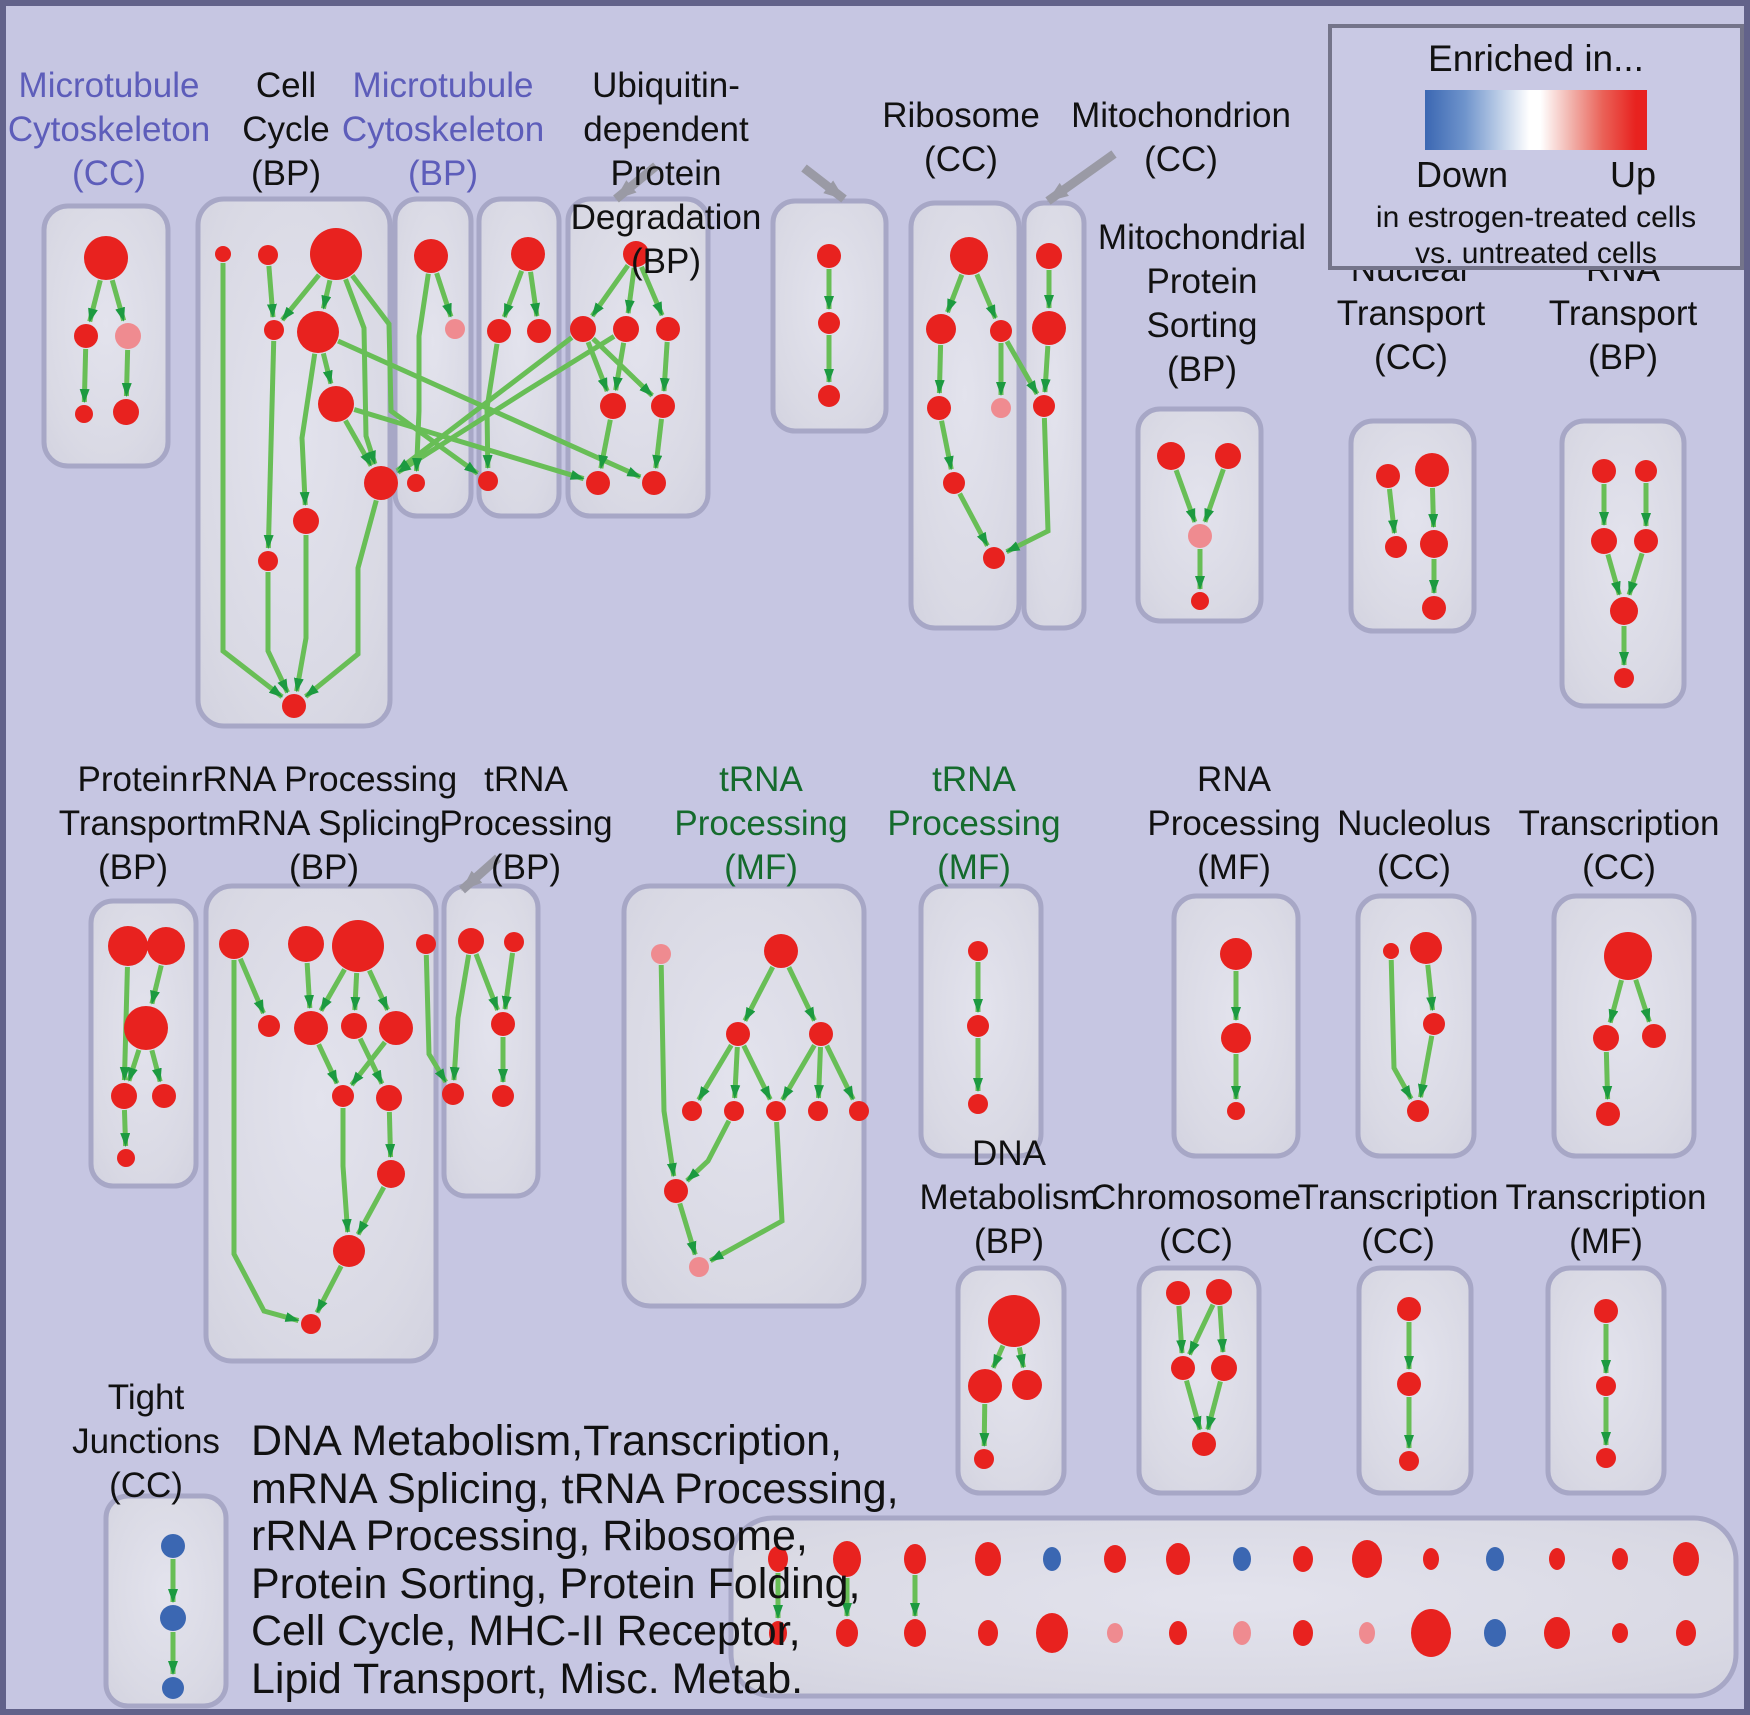  What do you see at coordinates (109, 129) in the screenshot?
I see `cluster-label-0: Microtubule Cytoskeleton (CC)` at bounding box center [109, 129].